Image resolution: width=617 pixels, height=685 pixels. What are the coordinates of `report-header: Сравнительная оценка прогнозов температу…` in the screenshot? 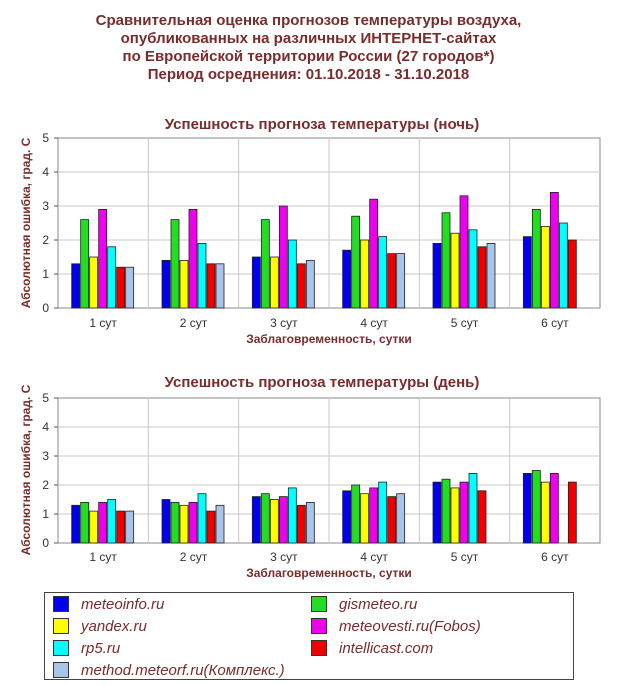 It's located at (308, 48).